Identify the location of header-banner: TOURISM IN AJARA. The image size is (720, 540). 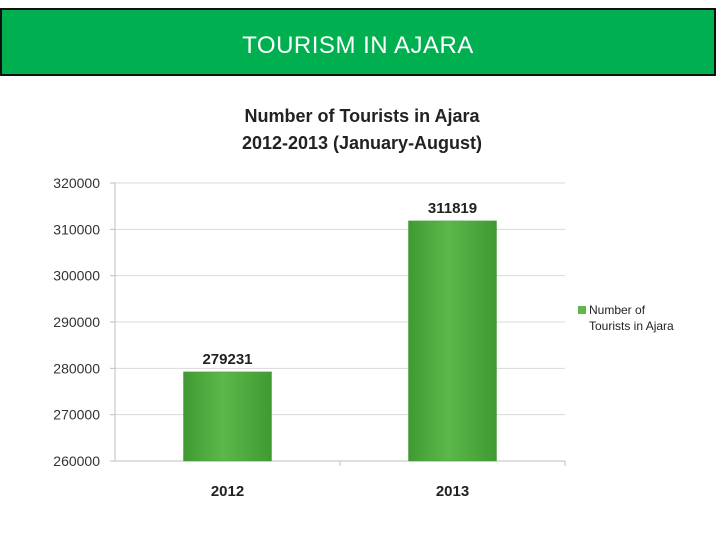
(358, 42).